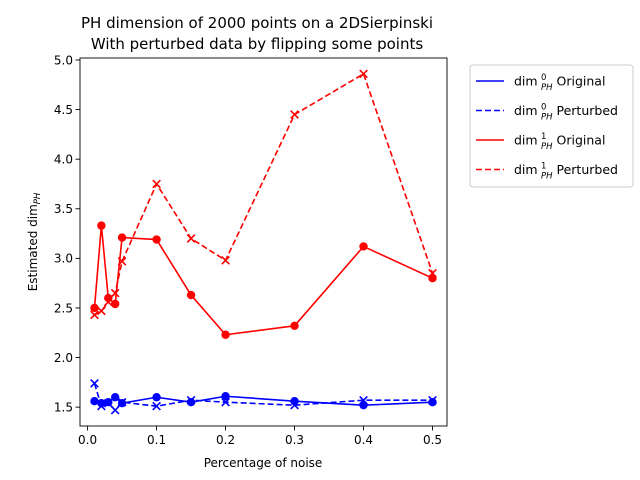 The width and height of the screenshot is (640, 480). Describe the element at coordinates (363, 440) in the screenshot. I see `x-tick-label: 0.4` at that location.